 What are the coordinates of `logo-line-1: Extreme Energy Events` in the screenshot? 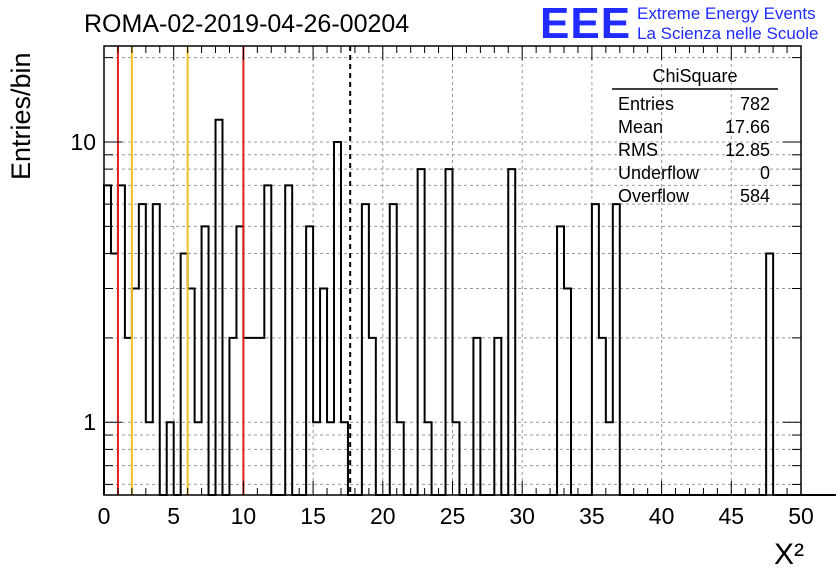 It's located at (726, 13).